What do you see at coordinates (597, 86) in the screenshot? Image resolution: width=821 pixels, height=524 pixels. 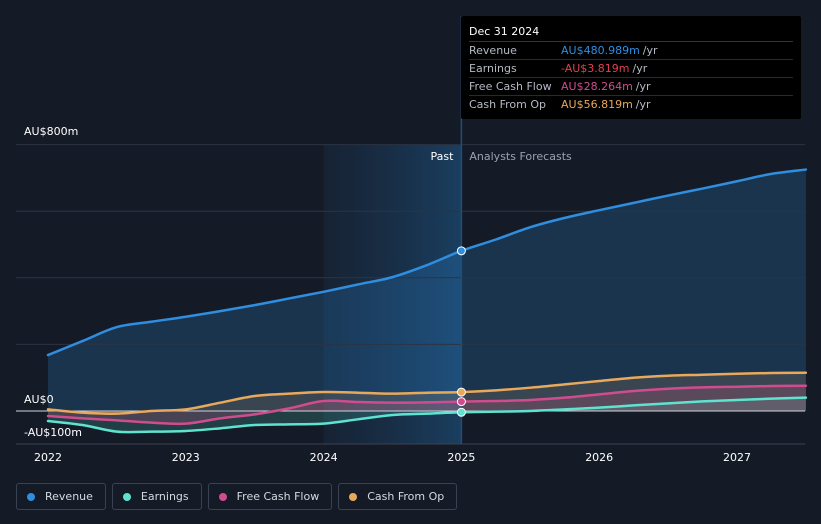 I see `tooltip-value: AU$28.264m` at bounding box center [597, 86].